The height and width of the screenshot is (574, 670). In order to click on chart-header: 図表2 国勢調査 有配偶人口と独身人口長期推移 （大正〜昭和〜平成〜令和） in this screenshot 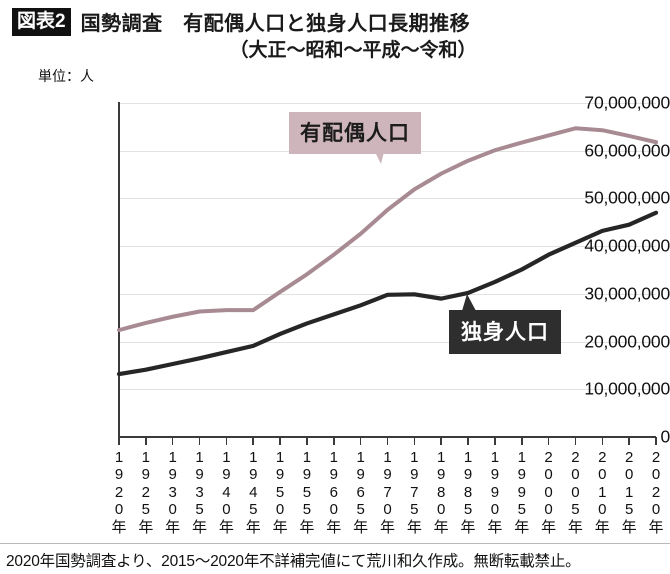, I will do `click(335, 31)`.